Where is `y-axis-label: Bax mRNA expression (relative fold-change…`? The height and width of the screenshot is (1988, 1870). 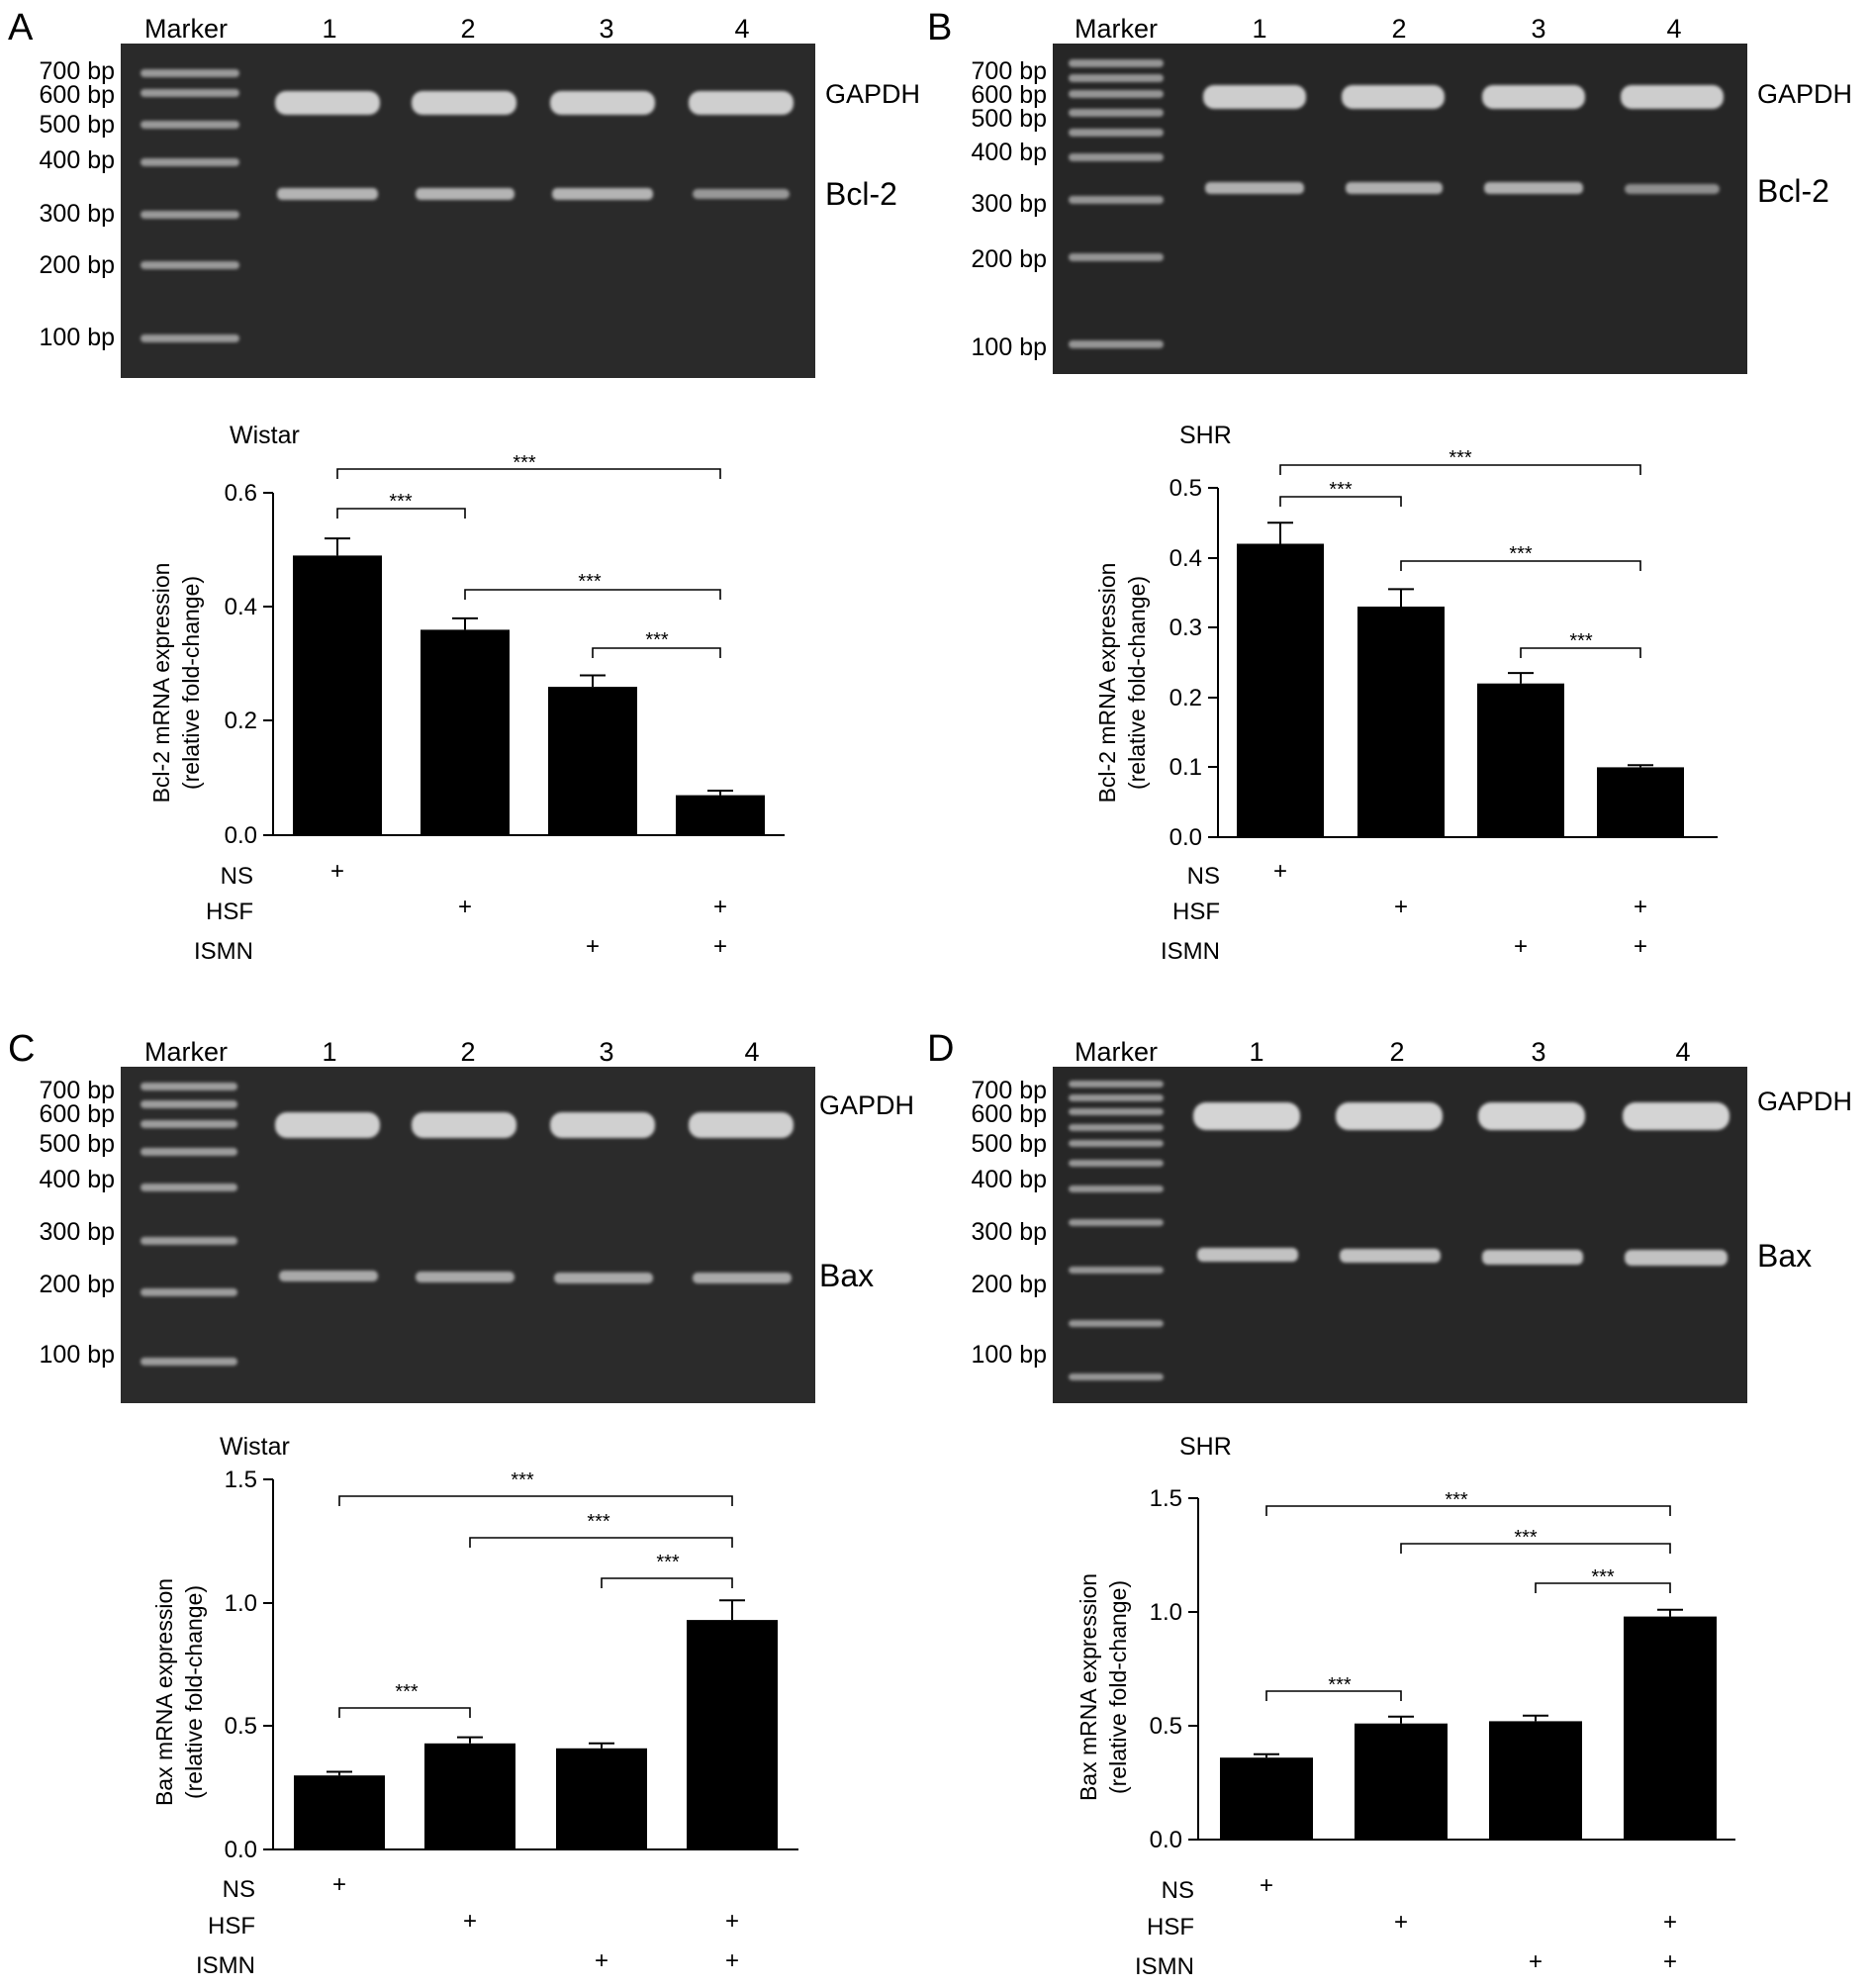
y-axis-label: Bax mRNA expression (relative fold-change… is located at coordinates (1103, 1687).